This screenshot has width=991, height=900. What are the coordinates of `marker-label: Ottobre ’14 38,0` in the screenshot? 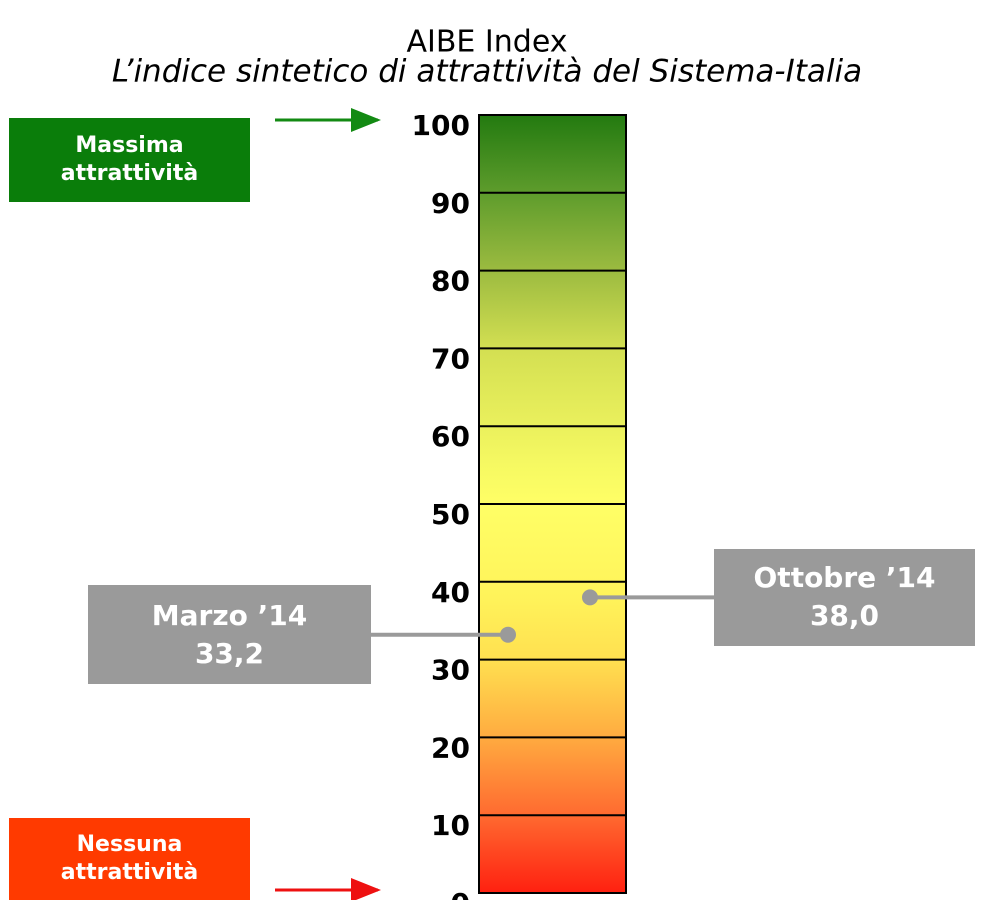 It's located at (844, 597).